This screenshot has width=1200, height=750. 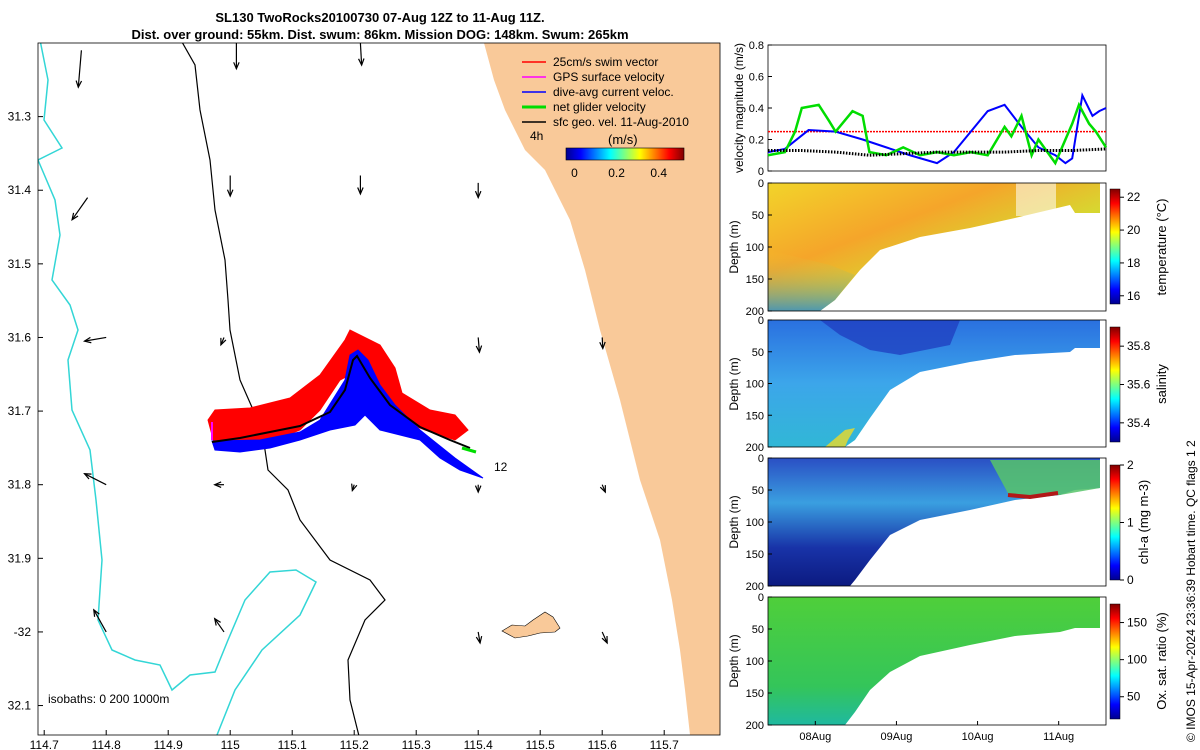 What do you see at coordinates (168, 744) in the screenshot?
I see `map-x-tick-label: 114.9` at bounding box center [168, 744].